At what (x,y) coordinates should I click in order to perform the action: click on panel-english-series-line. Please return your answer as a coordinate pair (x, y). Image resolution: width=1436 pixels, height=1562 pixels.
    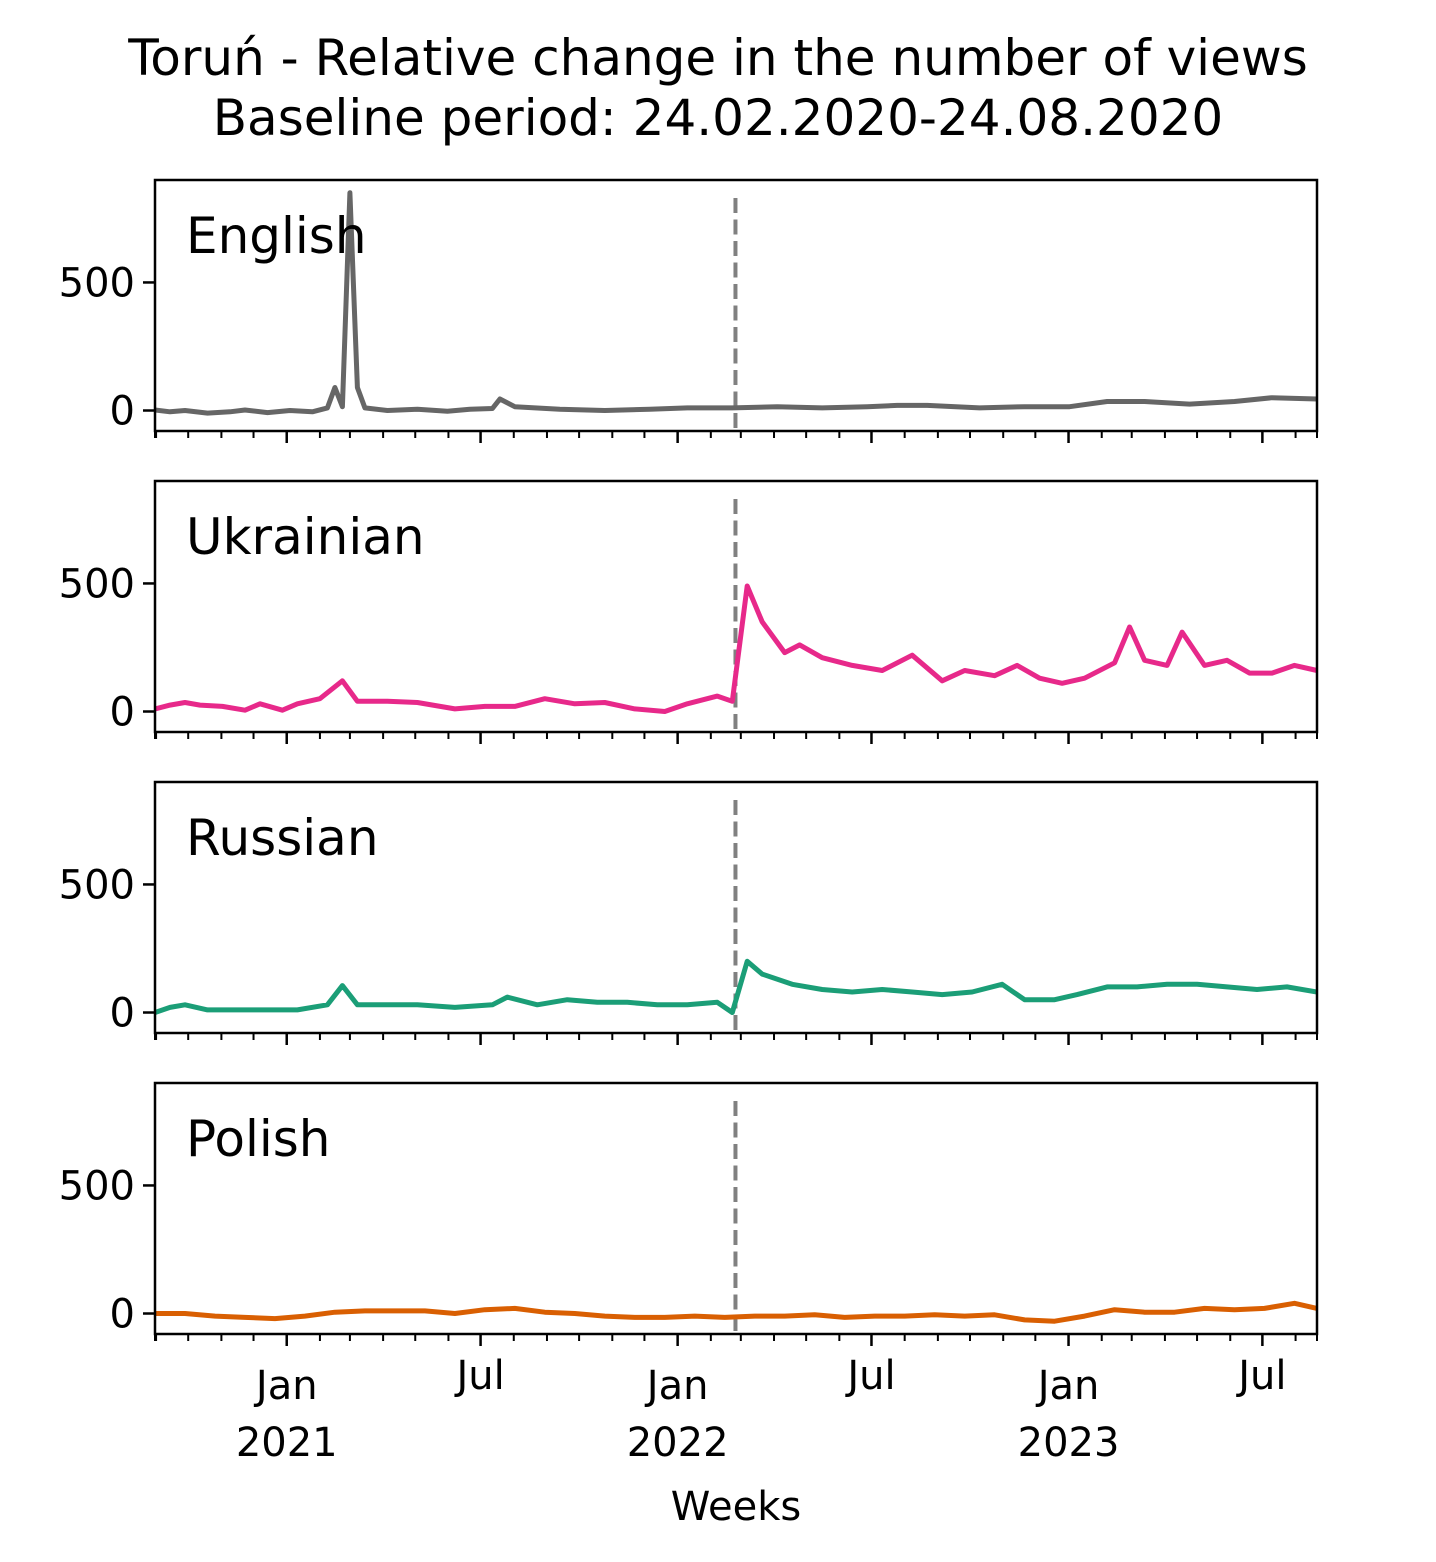
    Looking at the image, I should click on (736, 303).